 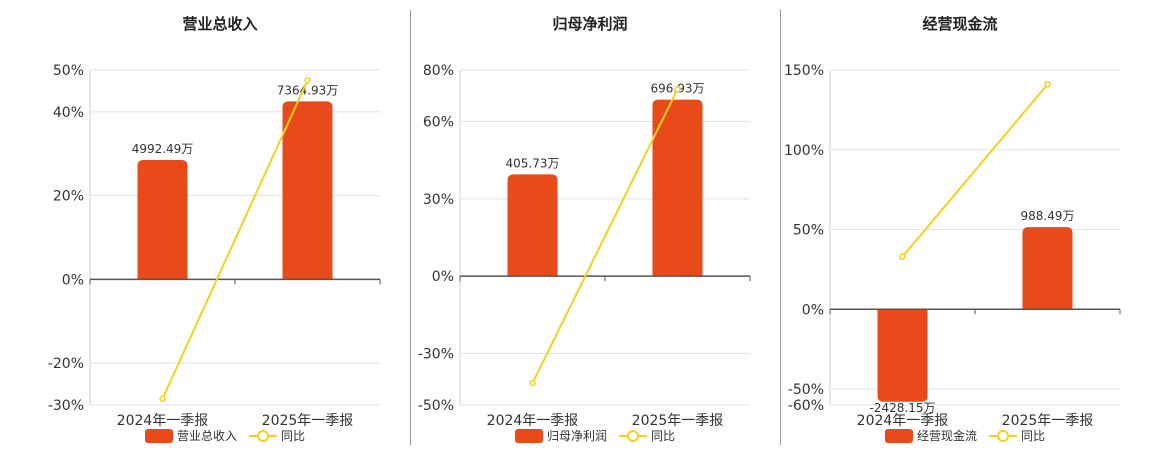 I want to click on y-tick-label: 80%, so click(x=438, y=71).